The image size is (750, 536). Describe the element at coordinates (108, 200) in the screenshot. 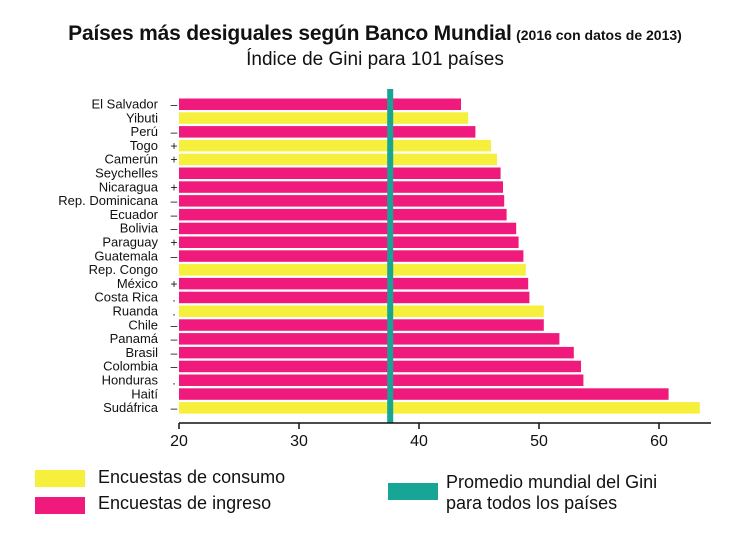

I see `country-label: Rep. Dominicana` at that location.